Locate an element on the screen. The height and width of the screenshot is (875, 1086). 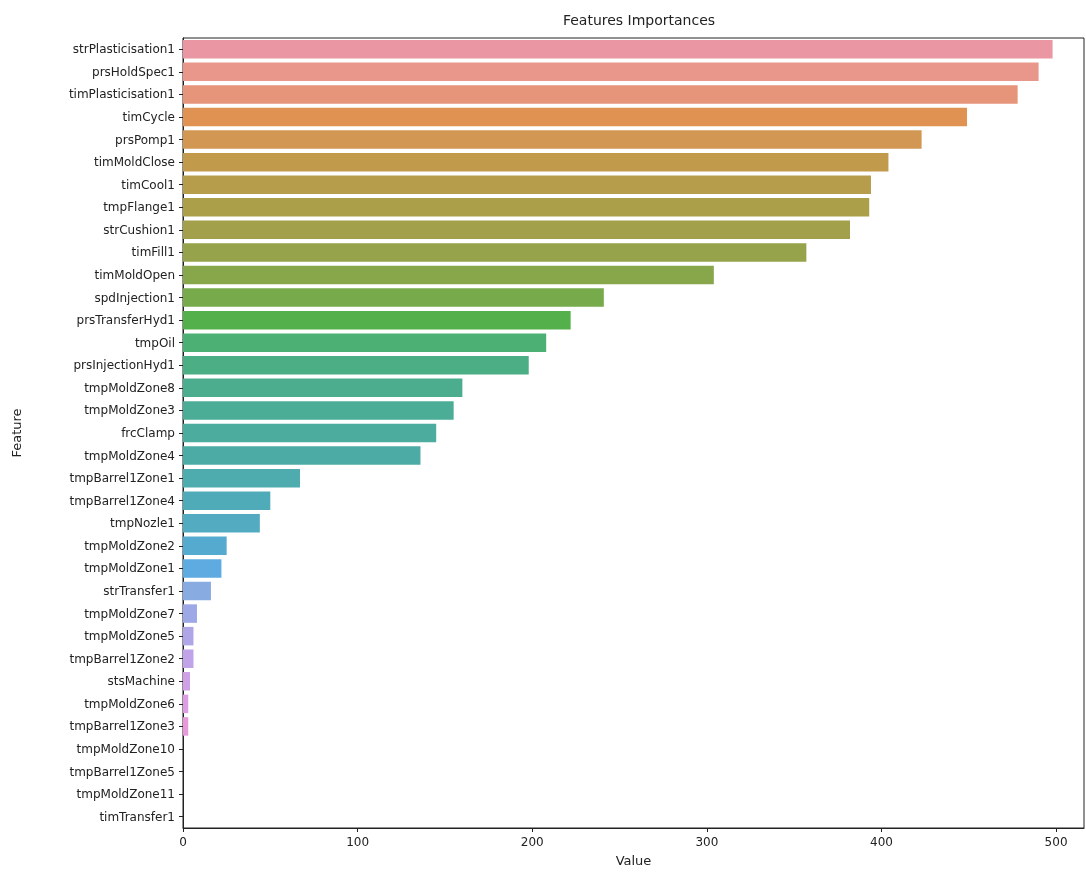
y-tick-label: tmpMoldZone6 is located at coordinates (129, 703).